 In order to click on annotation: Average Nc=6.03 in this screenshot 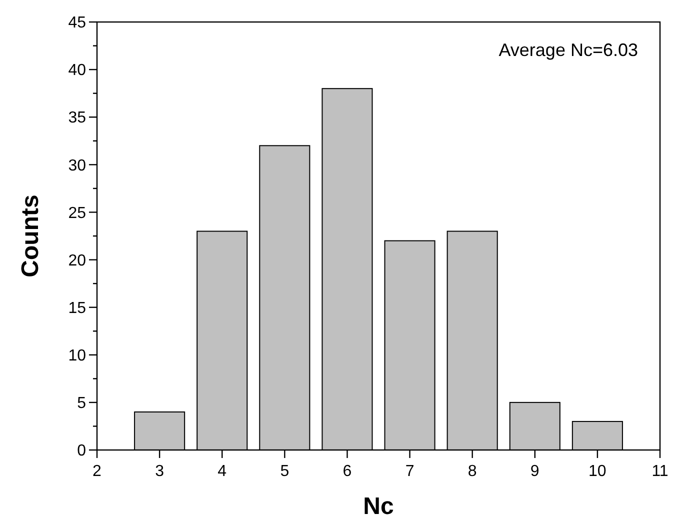, I will do `click(568, 50)`.